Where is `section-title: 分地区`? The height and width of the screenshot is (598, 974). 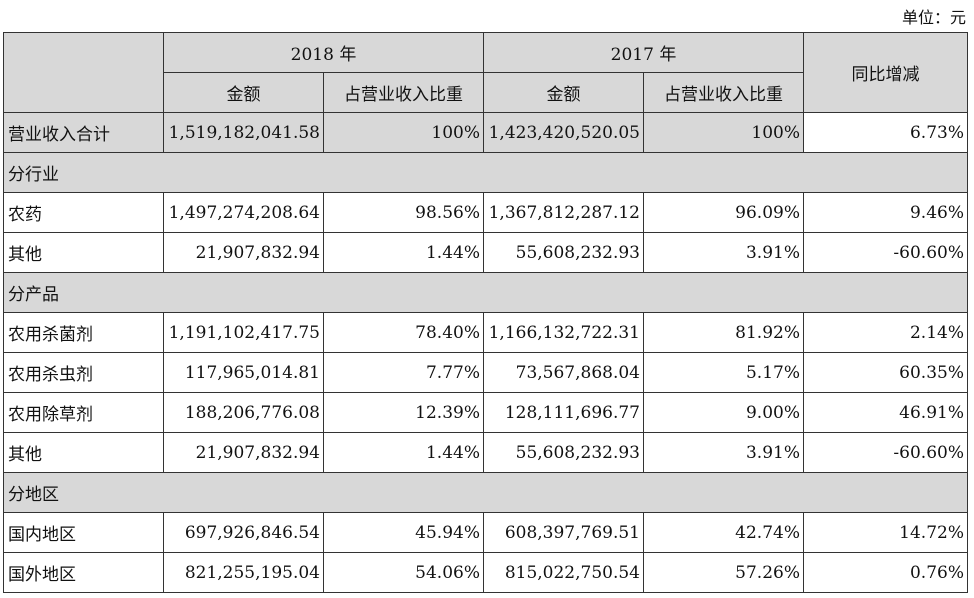
section-title: 分地区 is located at coordinates (485, 492).